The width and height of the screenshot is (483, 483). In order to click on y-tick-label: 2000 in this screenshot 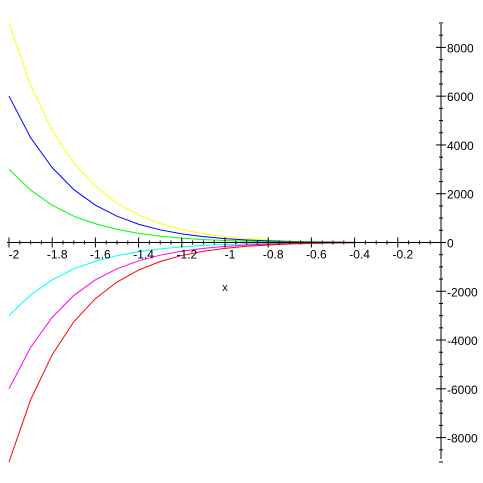, I will do `click(460, 195)`.